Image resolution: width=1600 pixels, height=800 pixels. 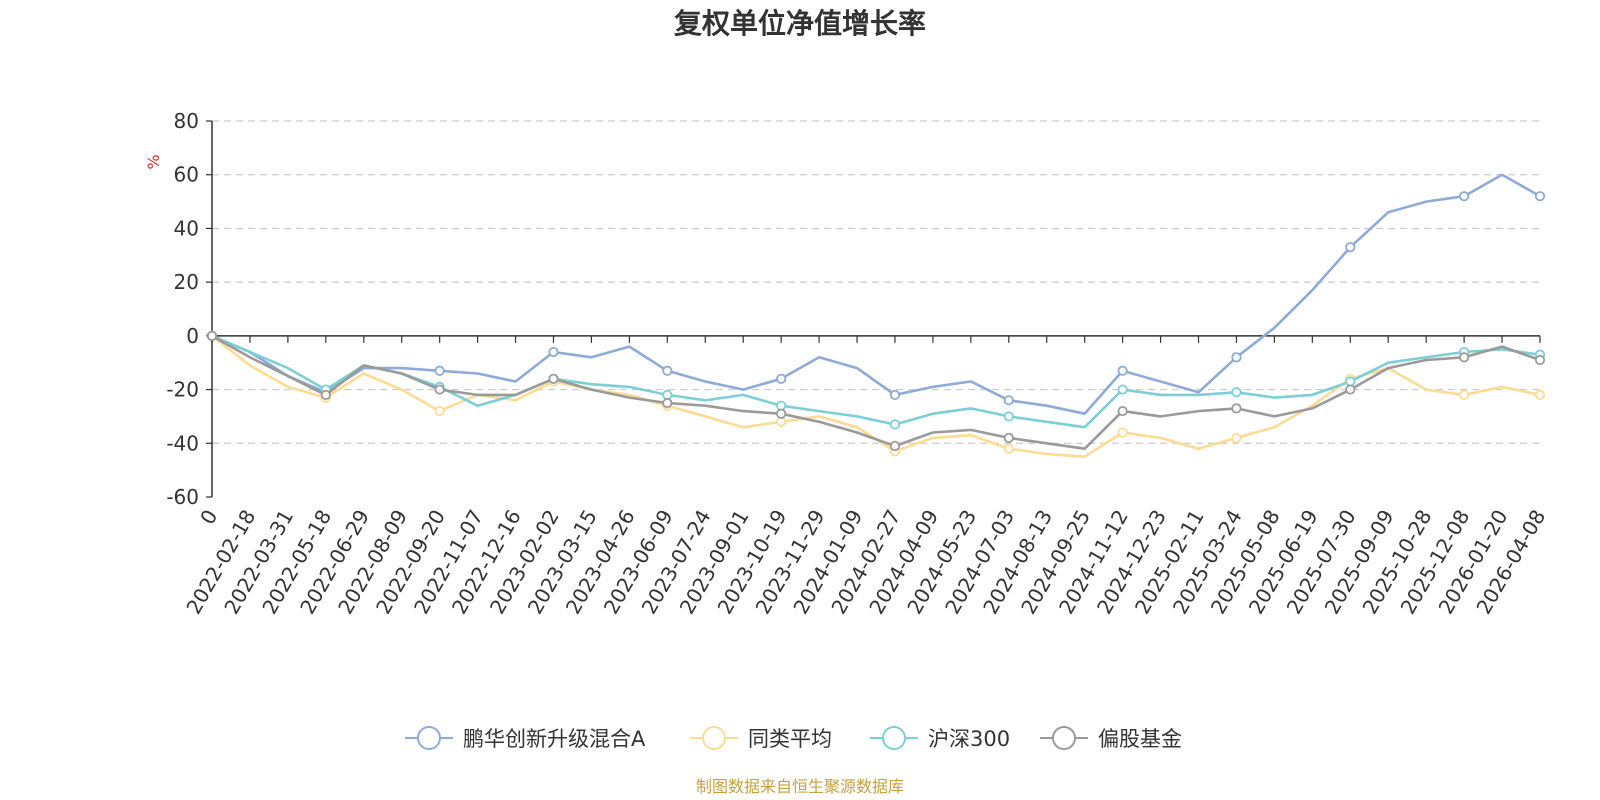 I want to click on legend: 鹏华创新升级混合A 同类平均 沪深300 偏股基金, so click(x=793, y=738).